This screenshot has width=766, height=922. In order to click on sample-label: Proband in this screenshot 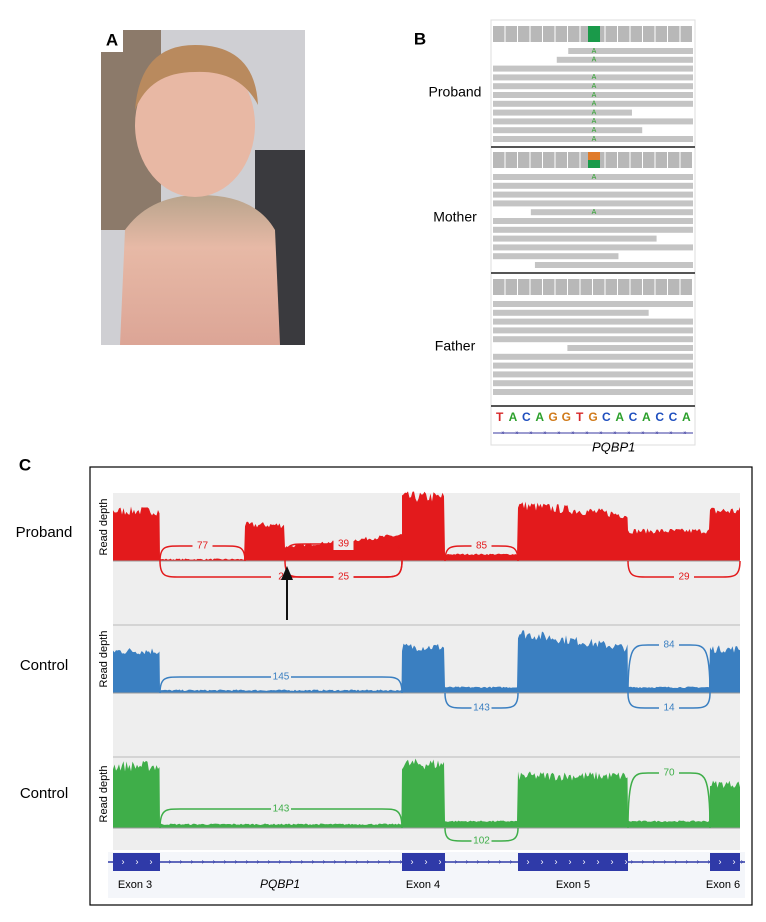, I will do `click(455, 92)`.